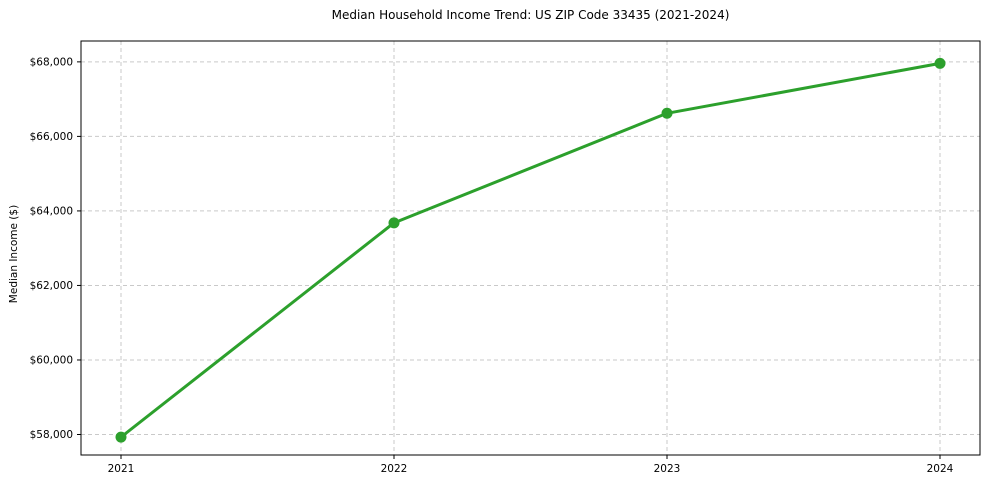  What do you see at coordinates (51, 62) in the screenshot?
I see `y-tick-label: $68,000` at bounding box center [51, 62].